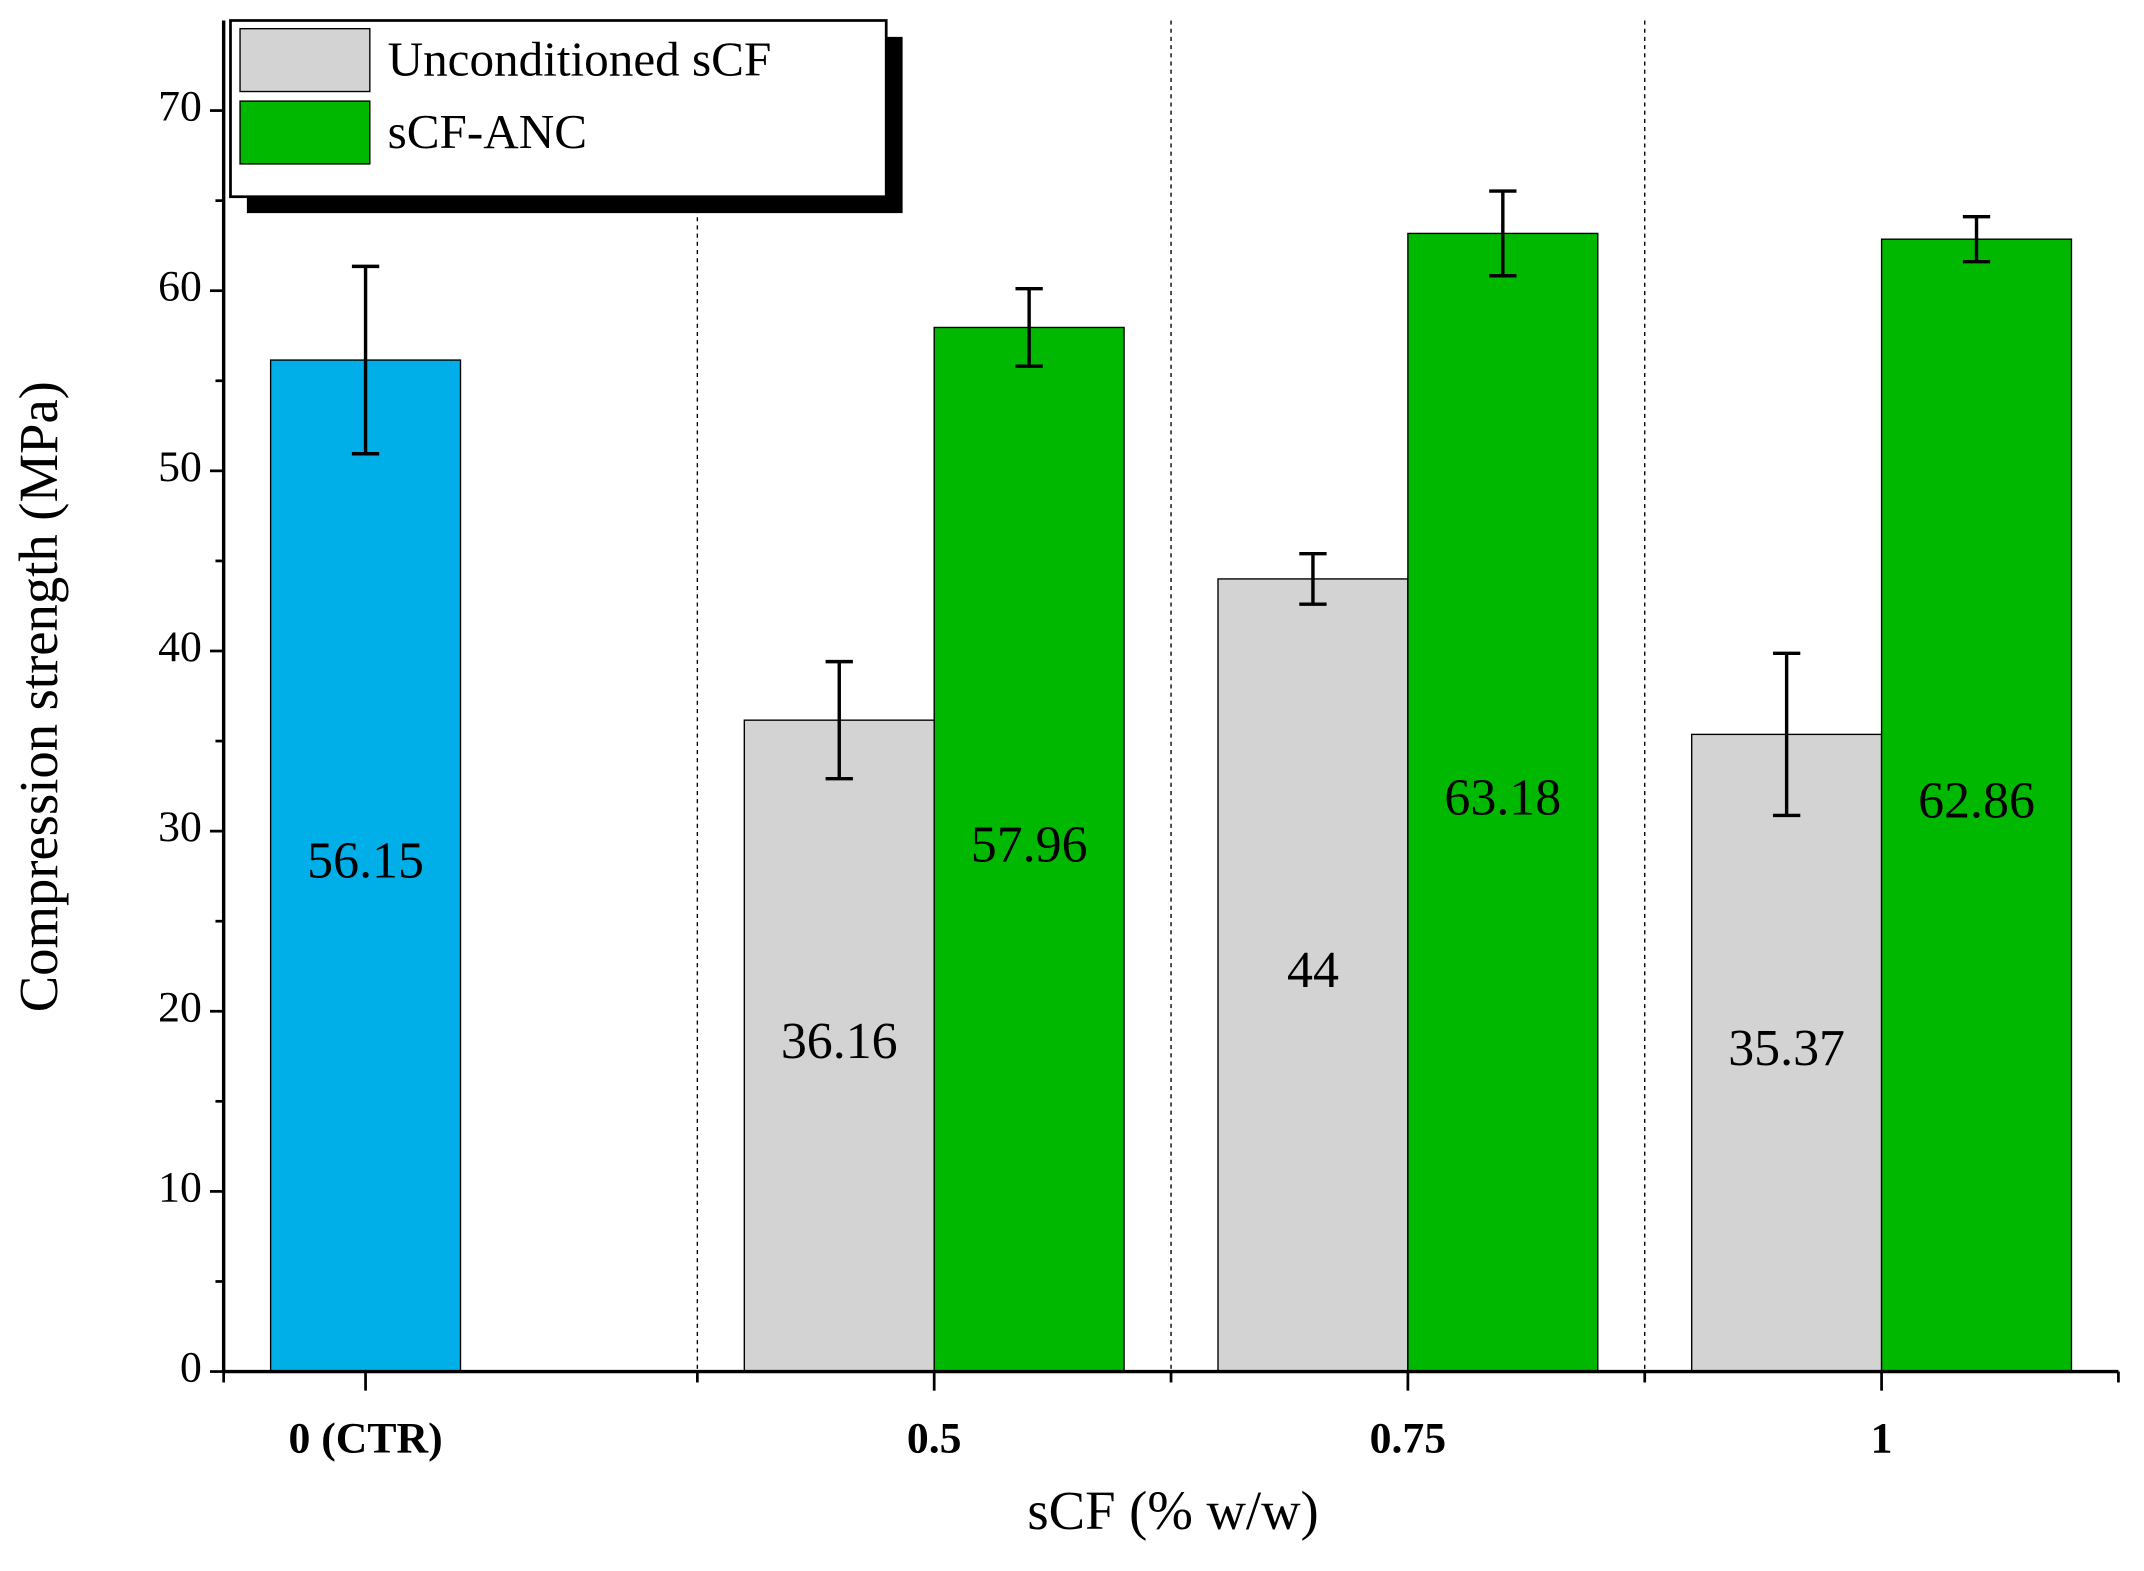 The height and width of the screenshot is (1571, 2144). I want to click on y-tick-label: 20, so click(180, 1007).